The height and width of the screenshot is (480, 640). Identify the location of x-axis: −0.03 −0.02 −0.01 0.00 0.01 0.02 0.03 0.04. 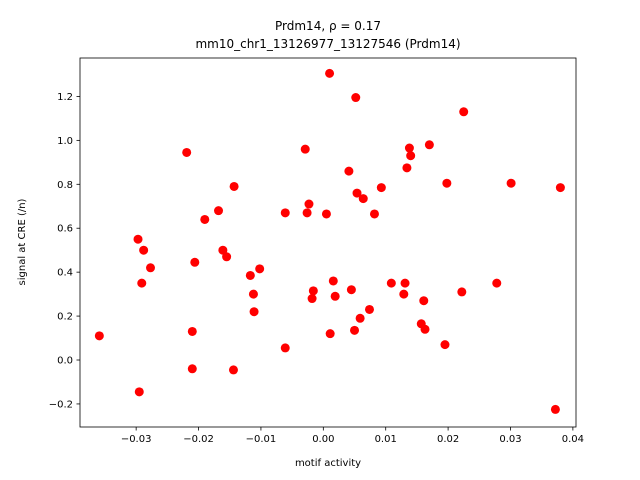
(352, 436).